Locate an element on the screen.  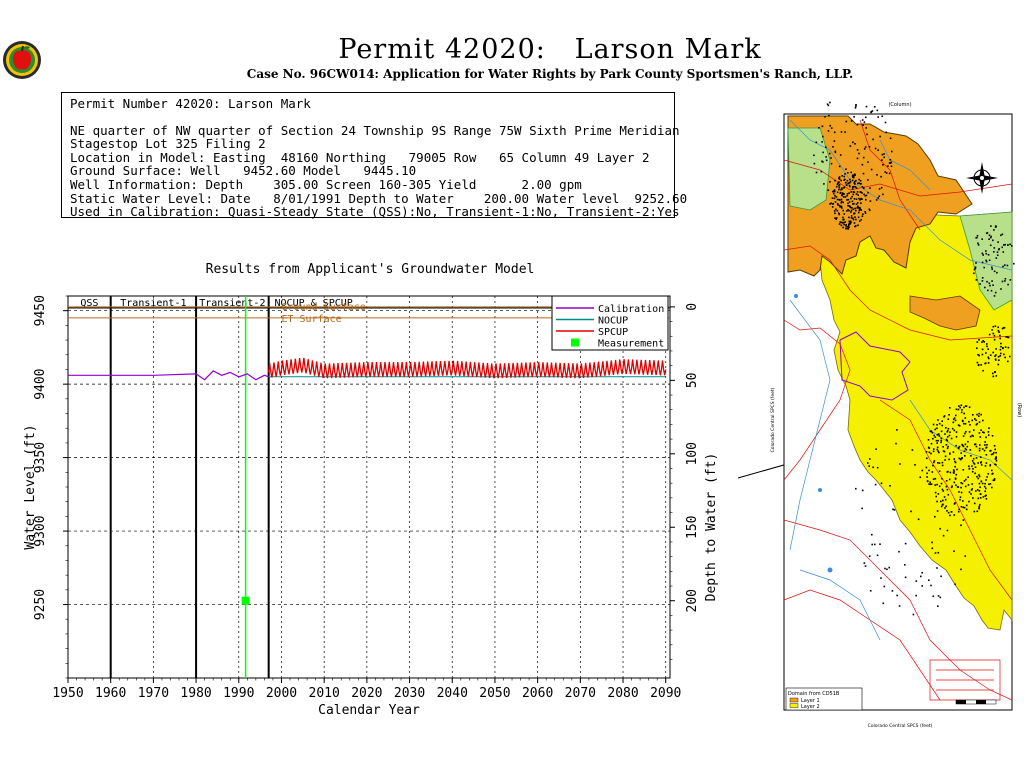
x-tick-label: 2060 is located at coordinates (537, 693).